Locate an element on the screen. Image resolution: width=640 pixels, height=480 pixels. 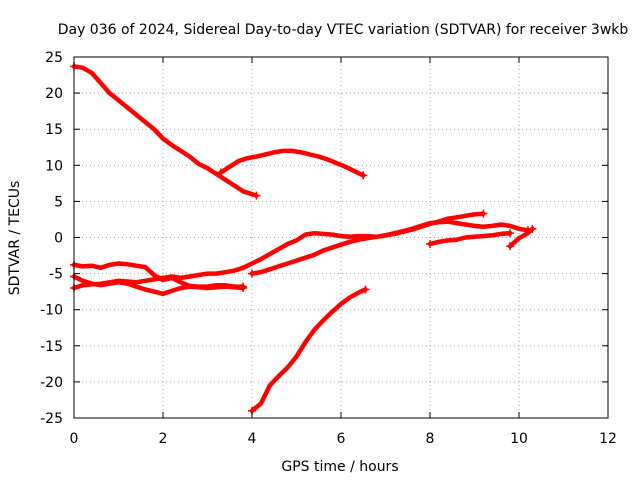
y-tick-label: -5 is located at coordinates (56, 275).